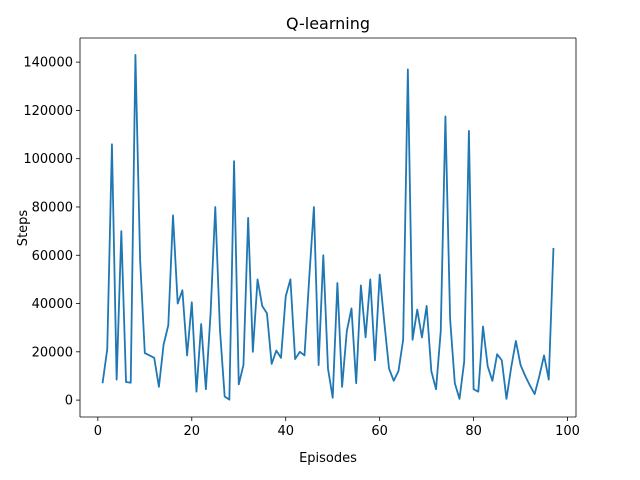 The height and width of the screenshot is (480, 640). Describe the element at coordinates (379, 431) in the screenshot. I see `x-tick-label: 60` at that location.